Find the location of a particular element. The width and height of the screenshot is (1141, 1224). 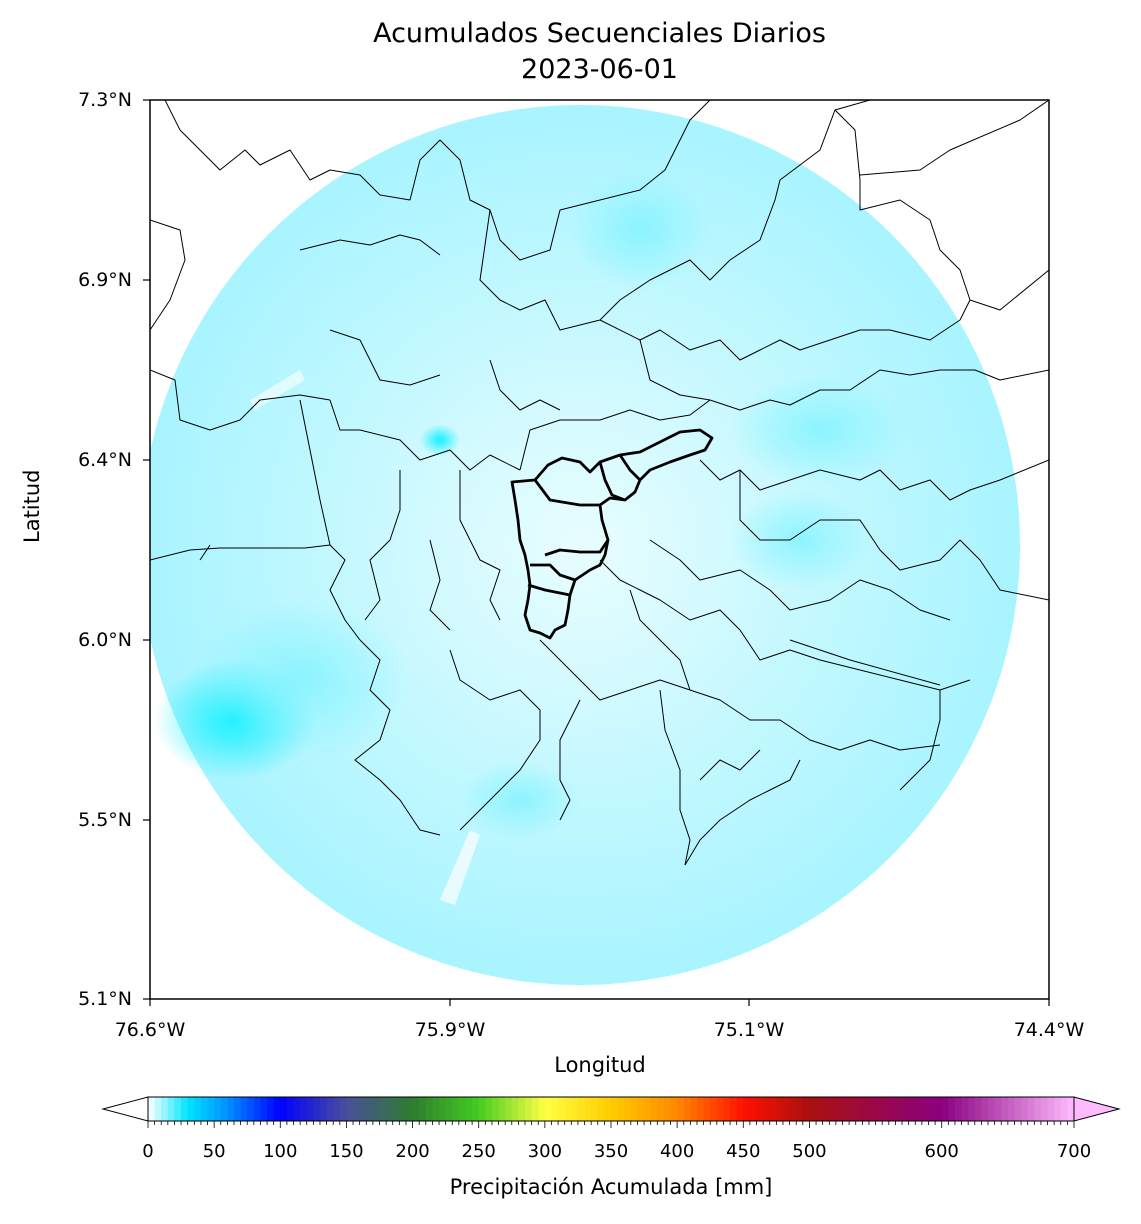

colorbar-tick-label: 50 is located at coordinates (214, 1151).